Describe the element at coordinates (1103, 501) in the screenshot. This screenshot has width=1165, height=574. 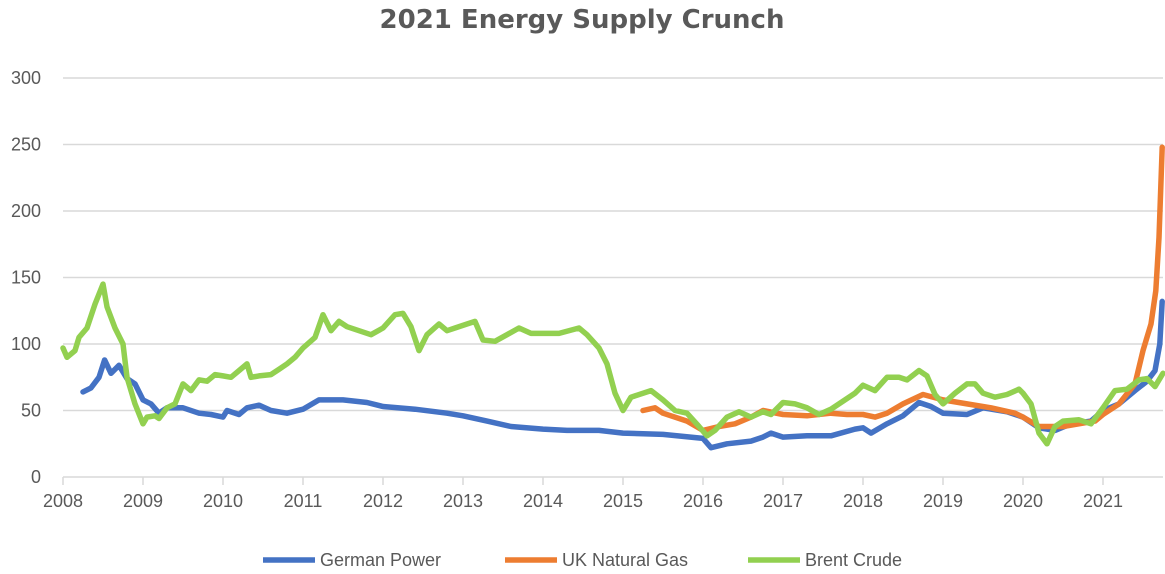
I see `x-tick-label: 2021` at that location.